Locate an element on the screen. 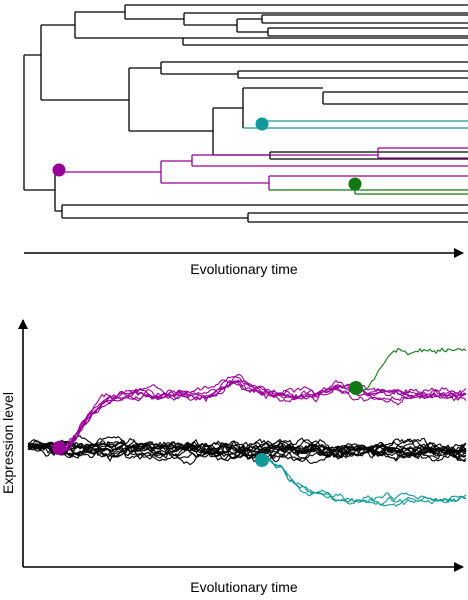  tree-branches-green is located at coordinates (368, 189).